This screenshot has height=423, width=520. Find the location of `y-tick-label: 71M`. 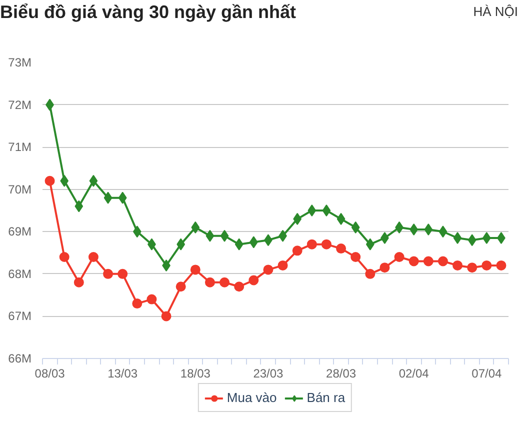

y-tick-label: 71M is located at coordinates (20, 147).